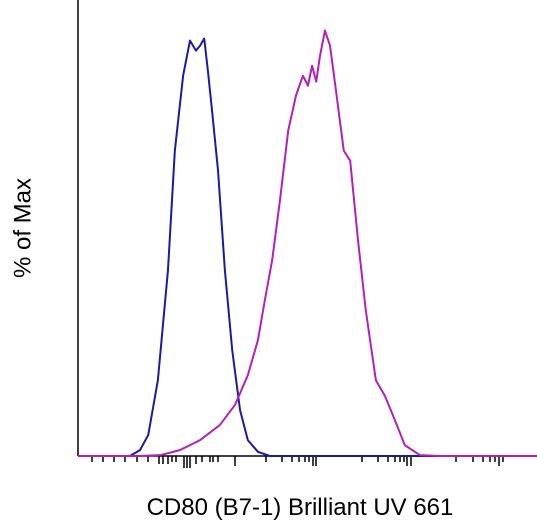 This screenshot has height=529, width=537. What do you see at coordinates (300, 507) in the screenshot?
I see `x-axis-label: CD80 (B7-1) Brilliant UV 661` at bounding box center [300, 507].